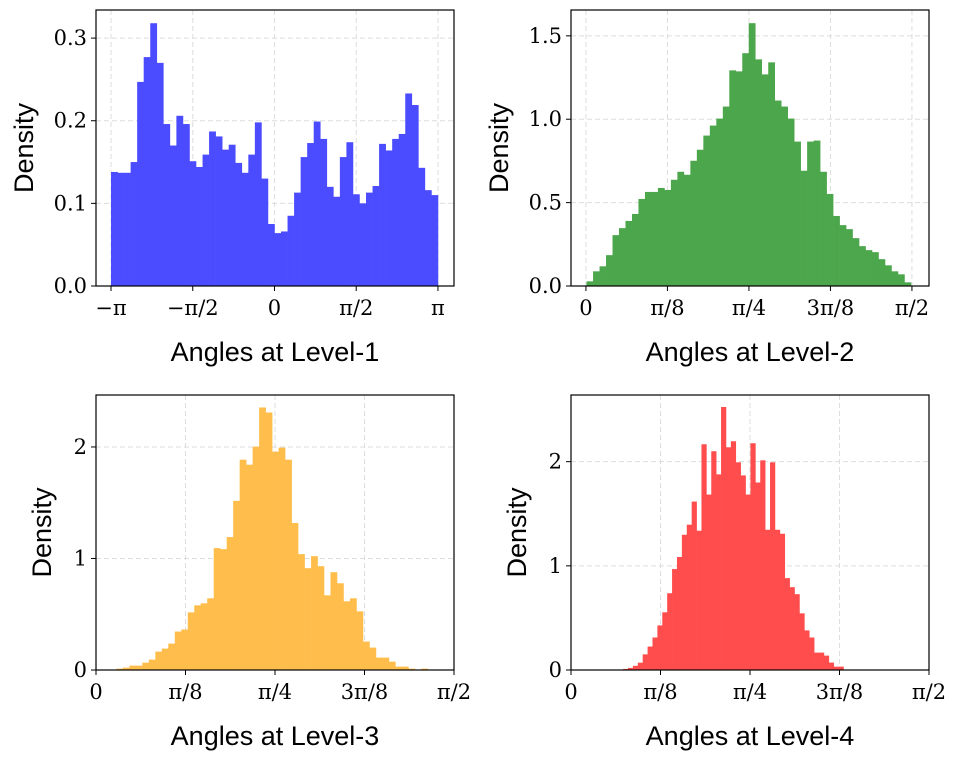 This screenshot has height=760, width=960. I want to click on y-tick-label: 0.1, so click(70, 203).